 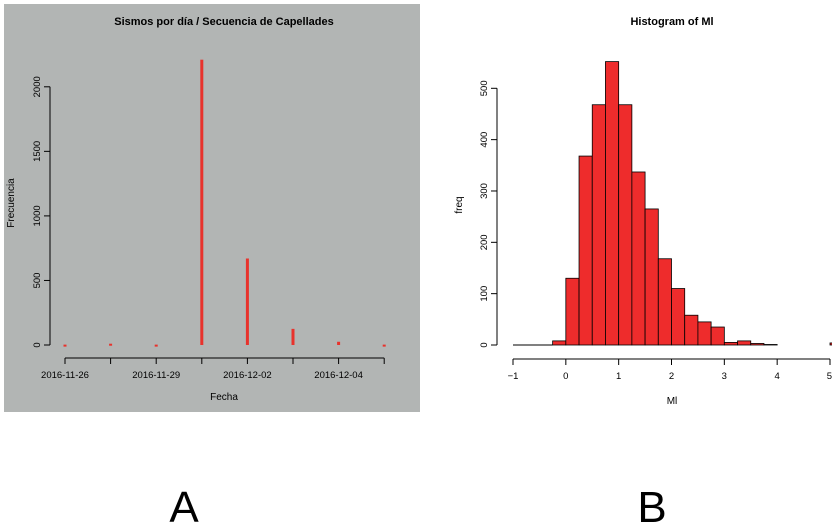 What do you see at coordinates (184, 504) in the screenshot?
I see `panel-label-a: A` at bounding box center [184, 504].